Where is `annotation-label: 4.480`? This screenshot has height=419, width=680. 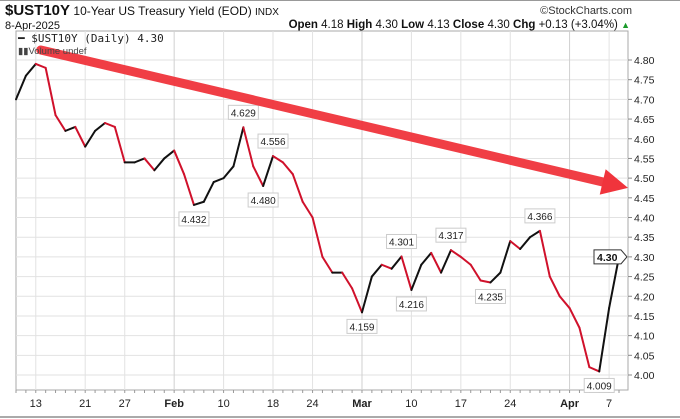 annotation-label: 4.480 is located at coordinates (263, 201).